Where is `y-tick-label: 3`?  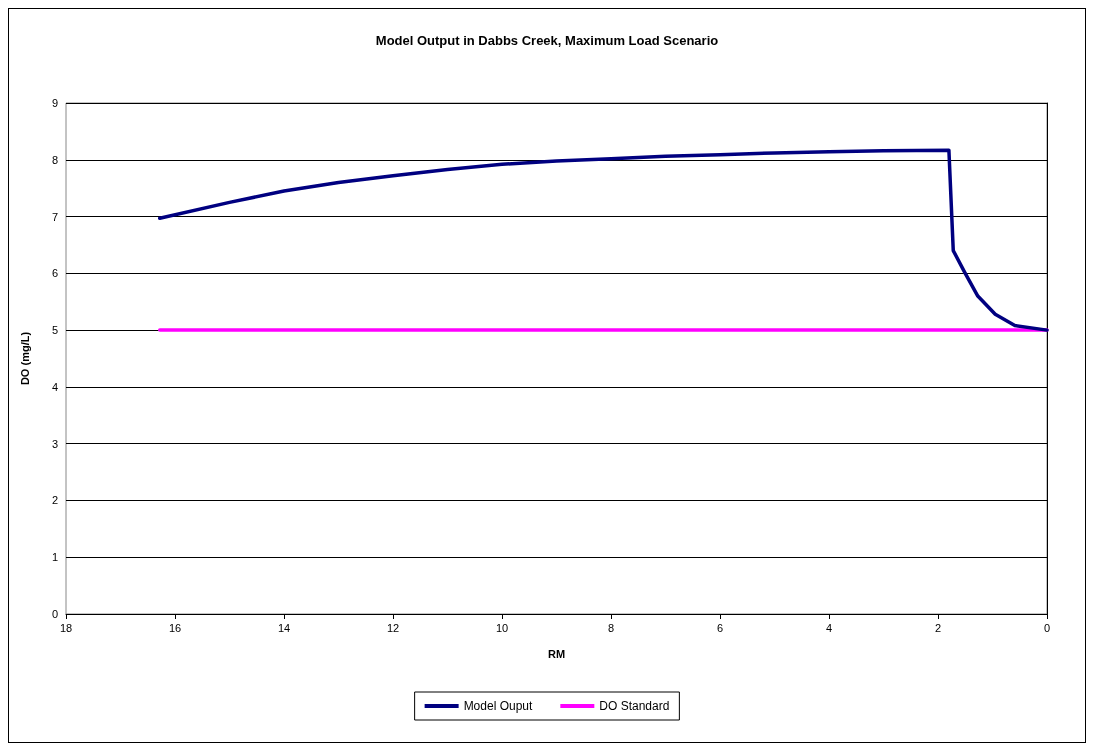 y-tick-label: 3 is located at coordinates (54, 443).